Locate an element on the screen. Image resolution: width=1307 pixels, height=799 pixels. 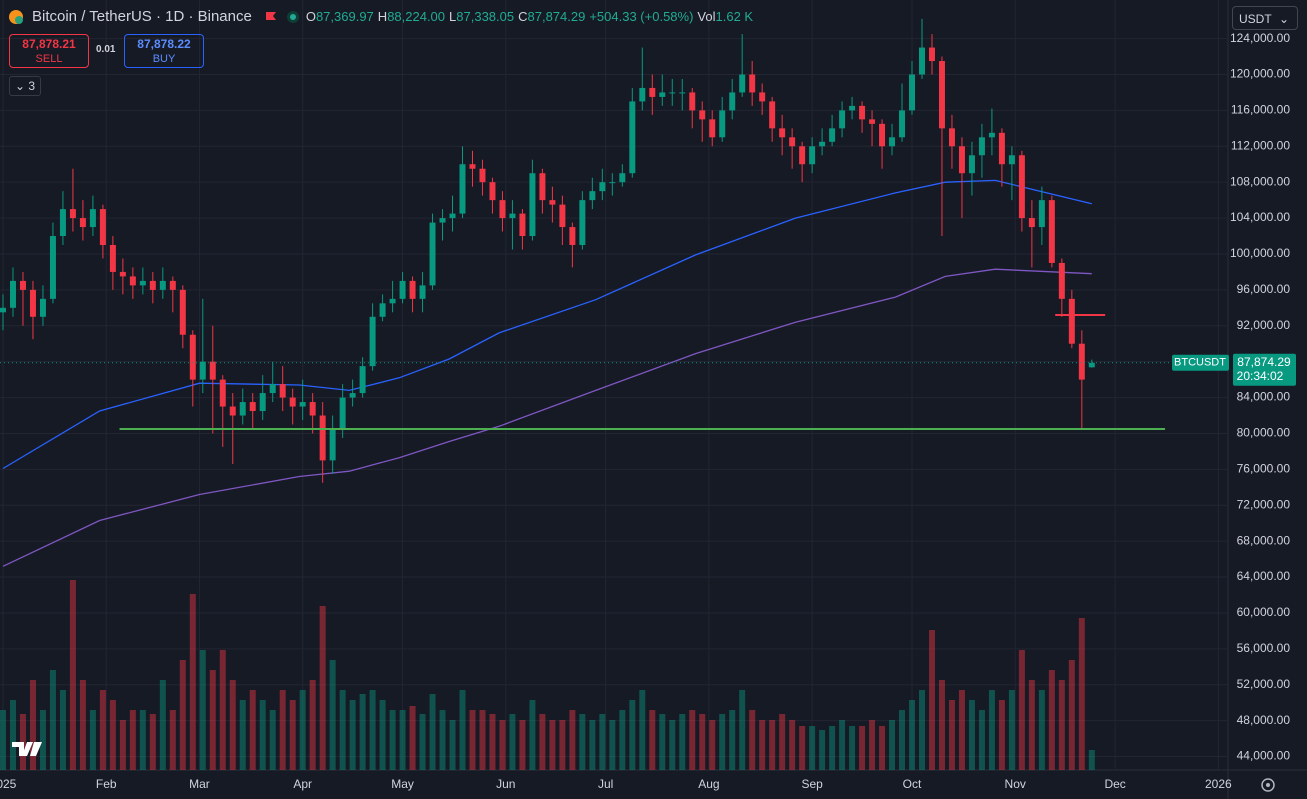
settings-button is located at coordinates (1268, 785).